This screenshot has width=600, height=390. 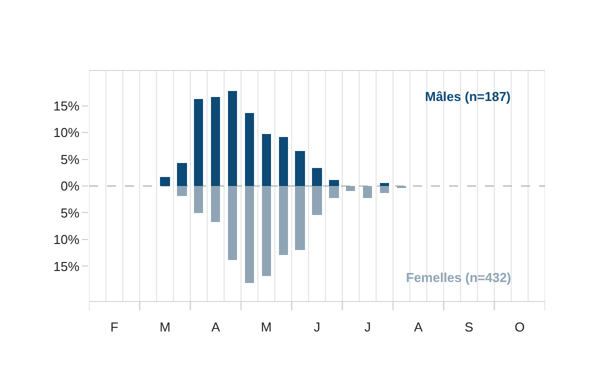 I want to click on y-tick-label: 0%, so click(x=70, y=186).